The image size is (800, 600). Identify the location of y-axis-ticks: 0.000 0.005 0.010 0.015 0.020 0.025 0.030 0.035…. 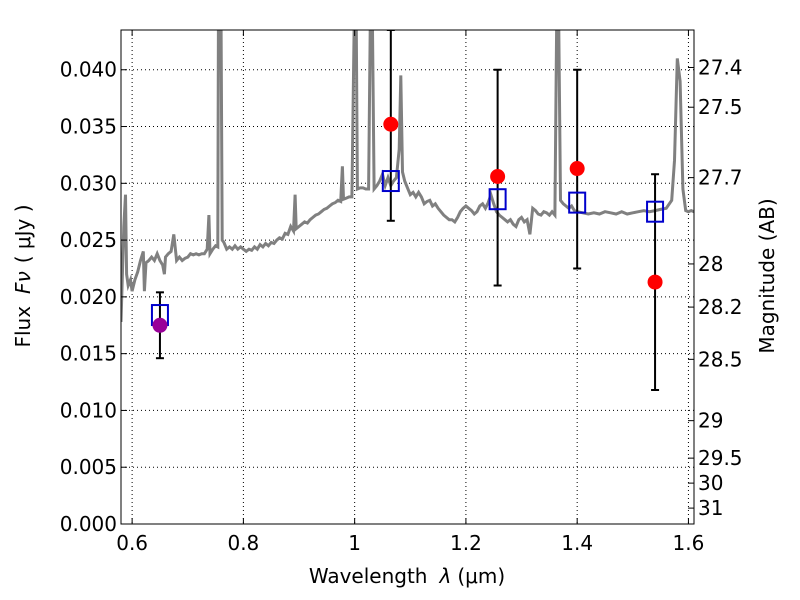
(93, 297).